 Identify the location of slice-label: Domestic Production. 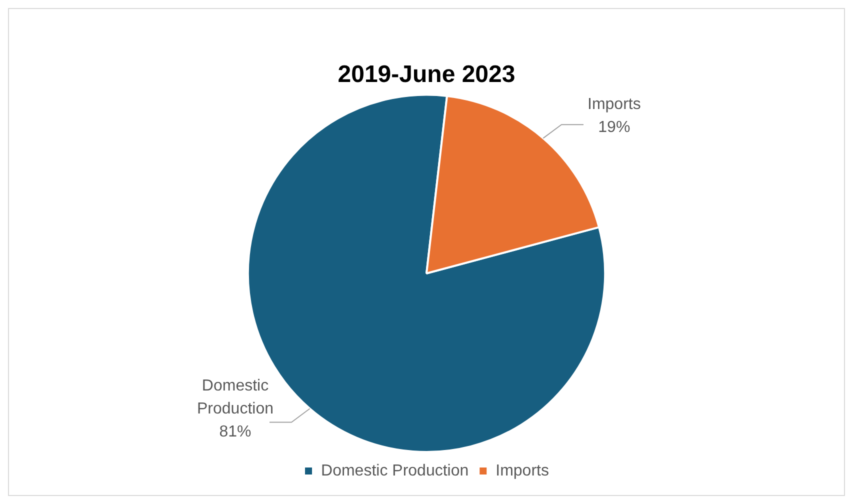
(235, 398).